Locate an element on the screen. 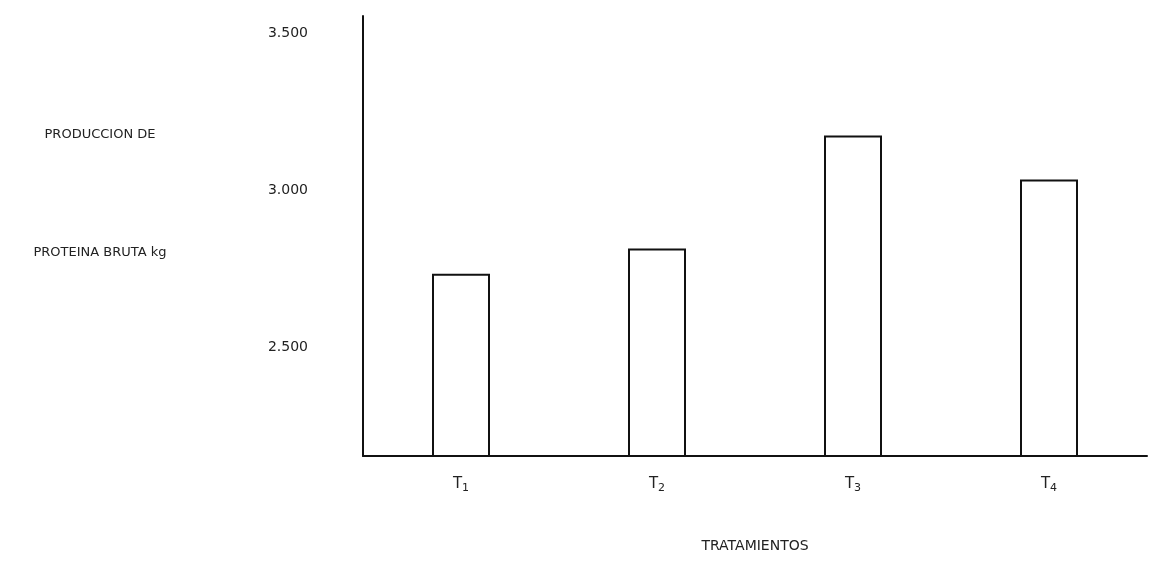 The height and width of the screenshot is (576, 1163). y-tick-label: 3.500 is located at coordinates (287, 31).